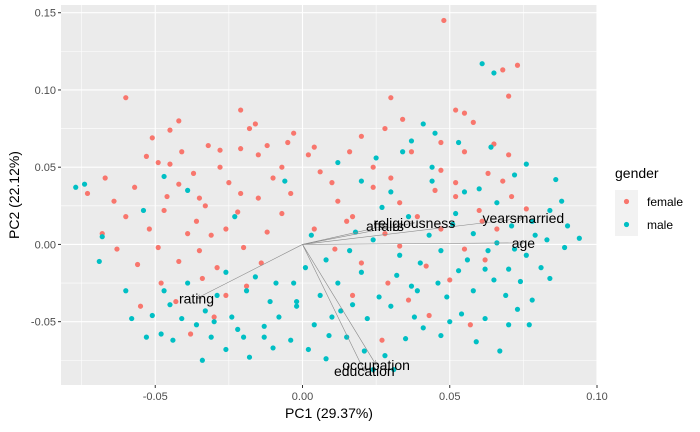 The image size is (700, 432). Describe the element at coordinates (375, 394) in the screenshot. I see `x-axis-ticks: -0.05 0.00 0.05 0.10` at that location.